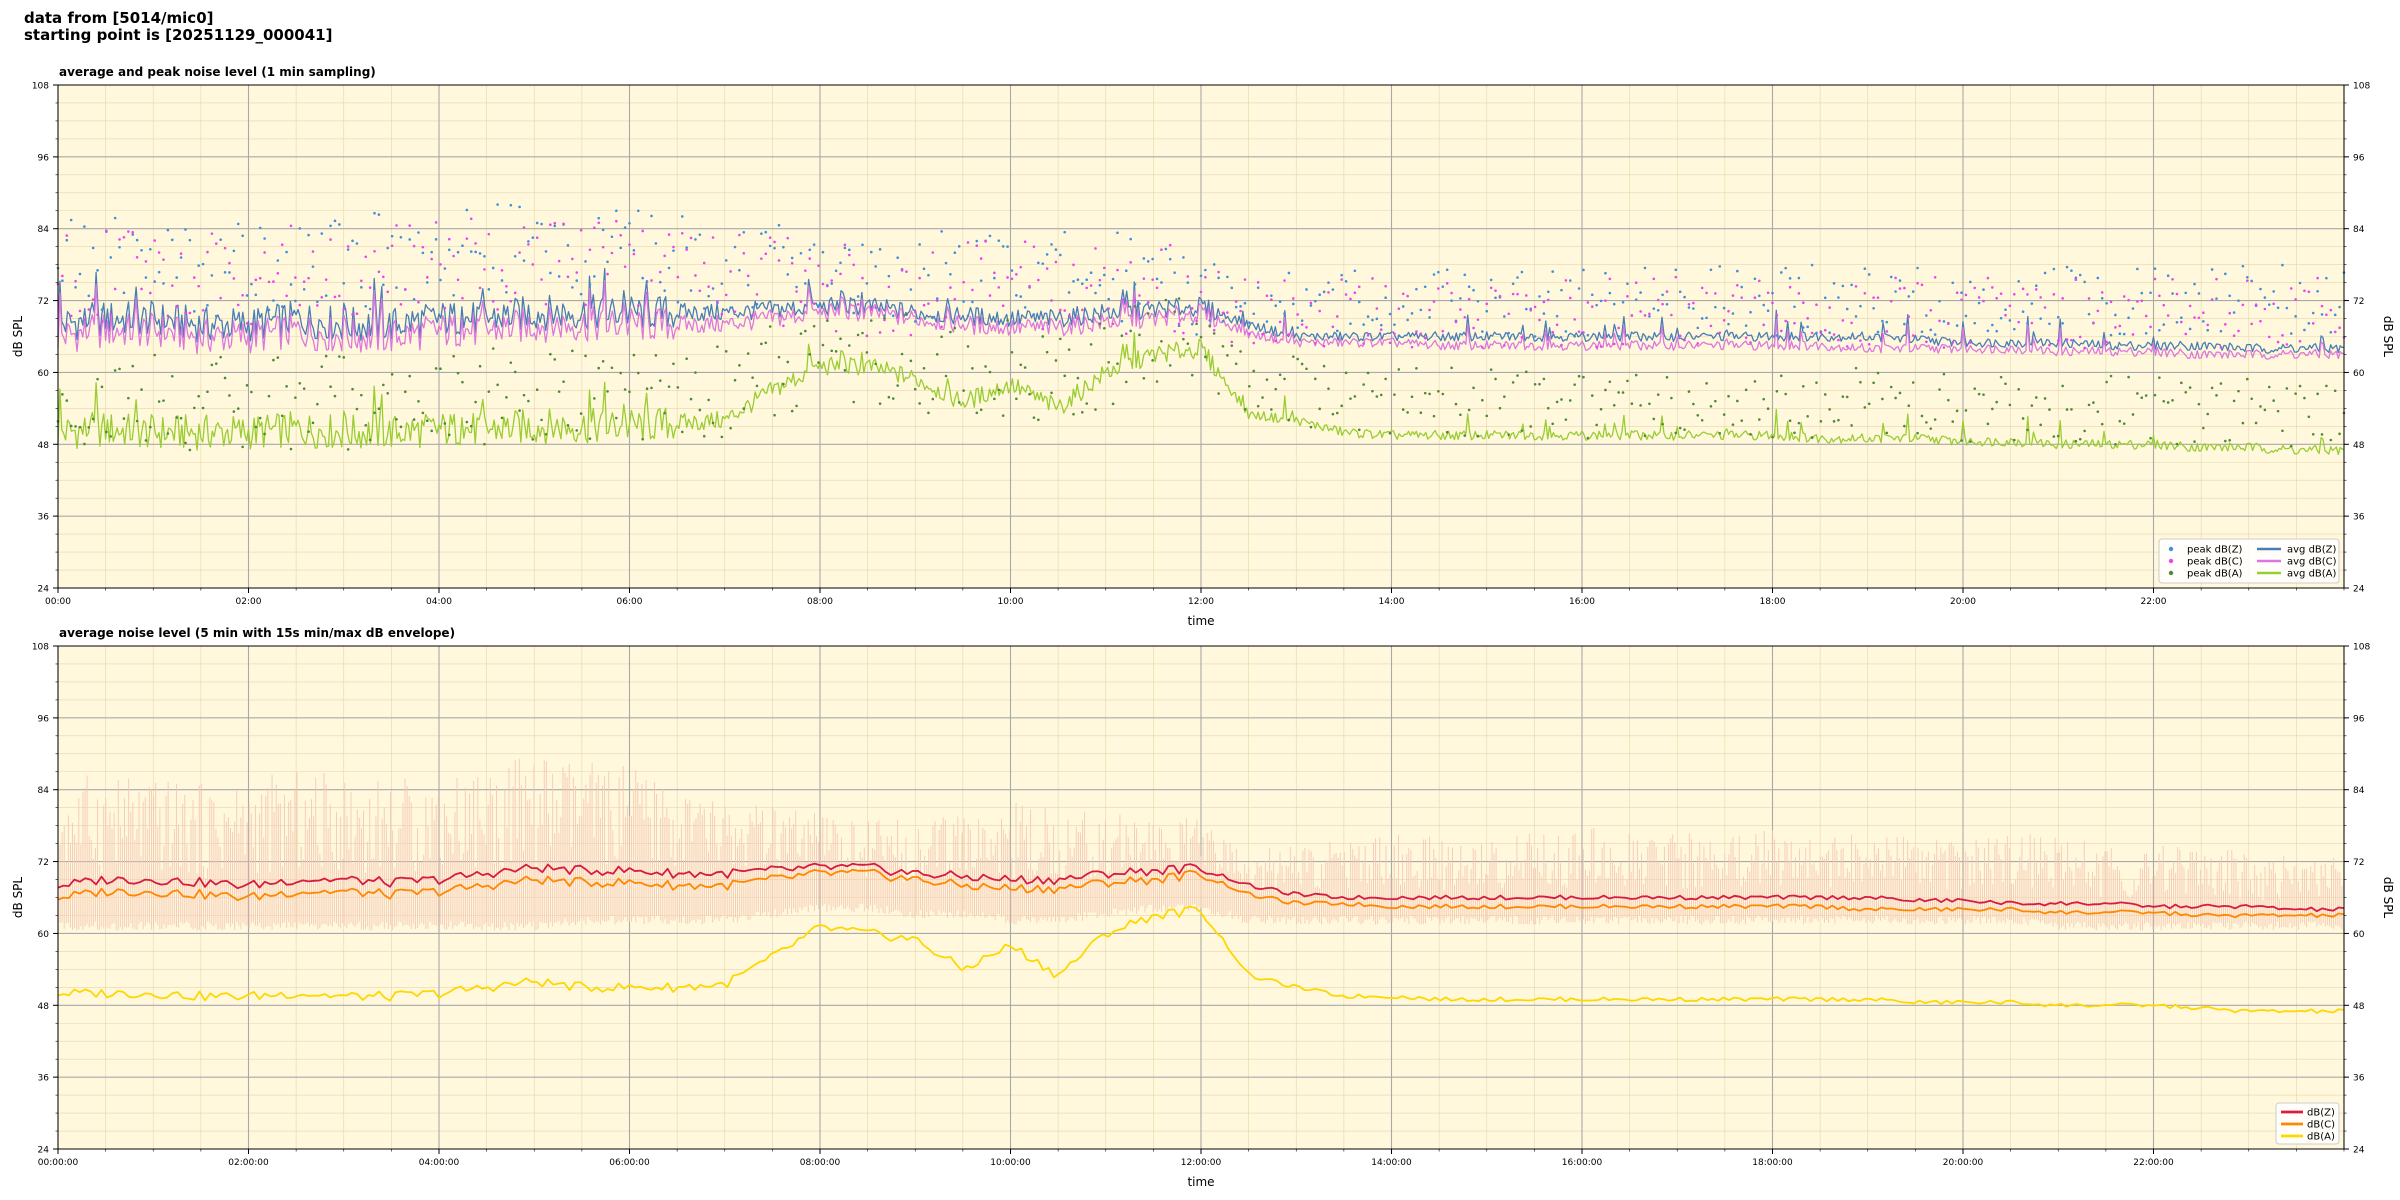 The height and width of the screenshot is (1200, 2400). What do you see at coordinates (2171, 561) in the screenshot?
I see `legend-marker` at bounding box center [2171, 561].